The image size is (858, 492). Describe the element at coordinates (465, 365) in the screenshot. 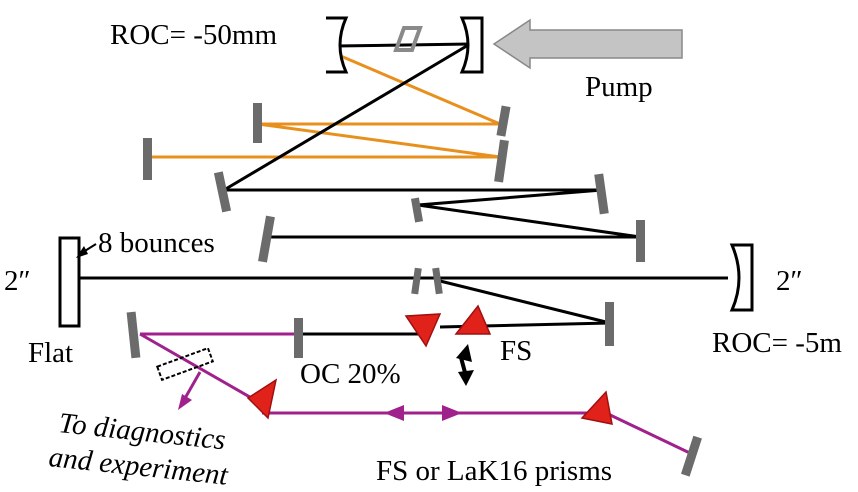

I see `fs-translation-arrow` at that location.